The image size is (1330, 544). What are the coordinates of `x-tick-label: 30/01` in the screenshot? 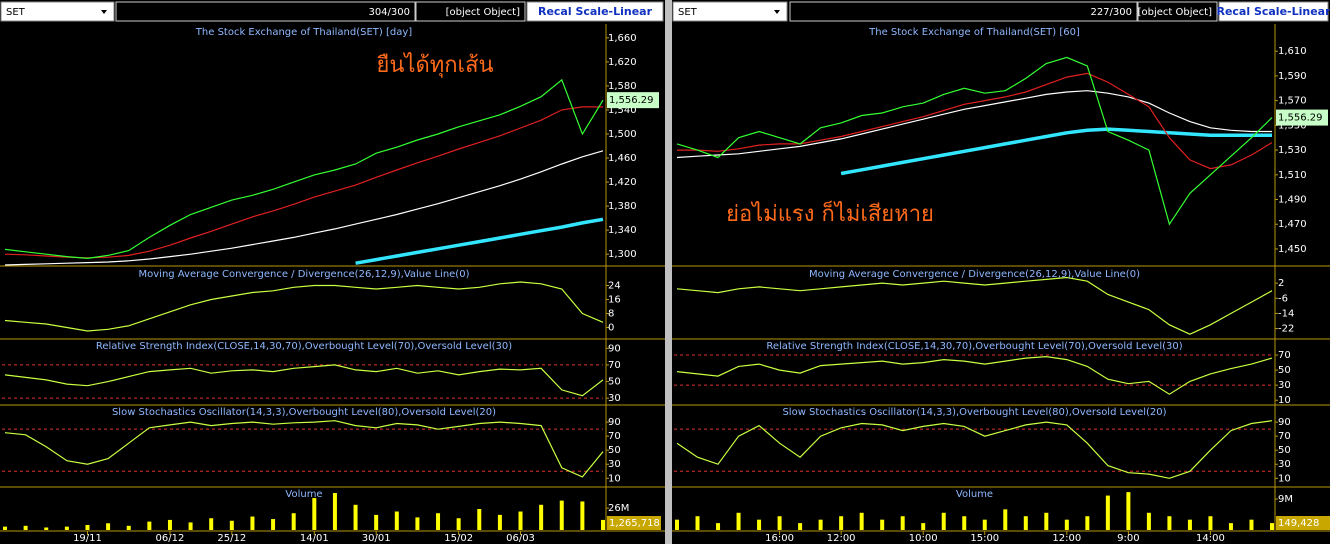 It's located at (376, 538).